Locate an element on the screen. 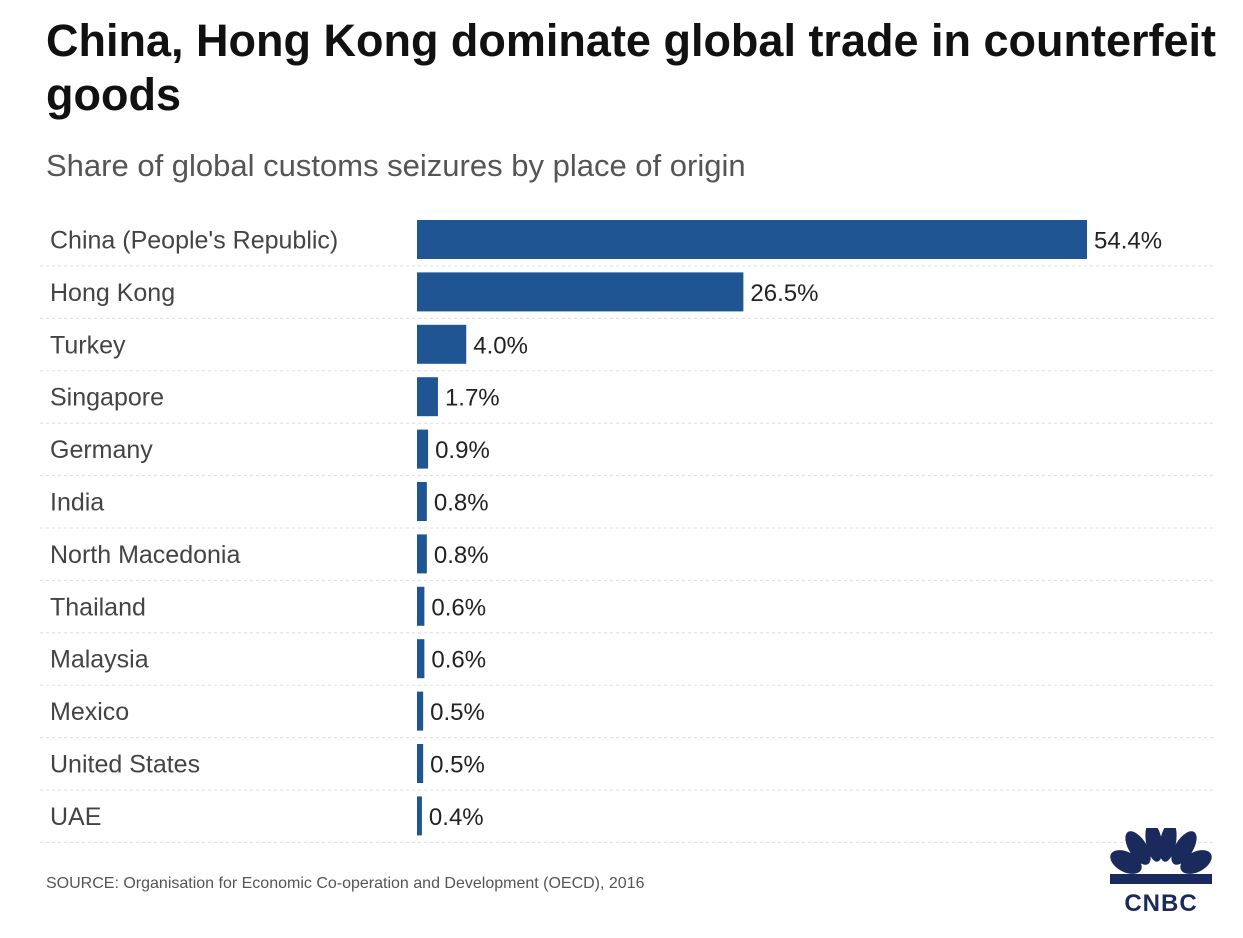 Image resolution: width=1243 pixels, height=938 pixels. value-label: 0.4% is located at coordinates (456, 817).